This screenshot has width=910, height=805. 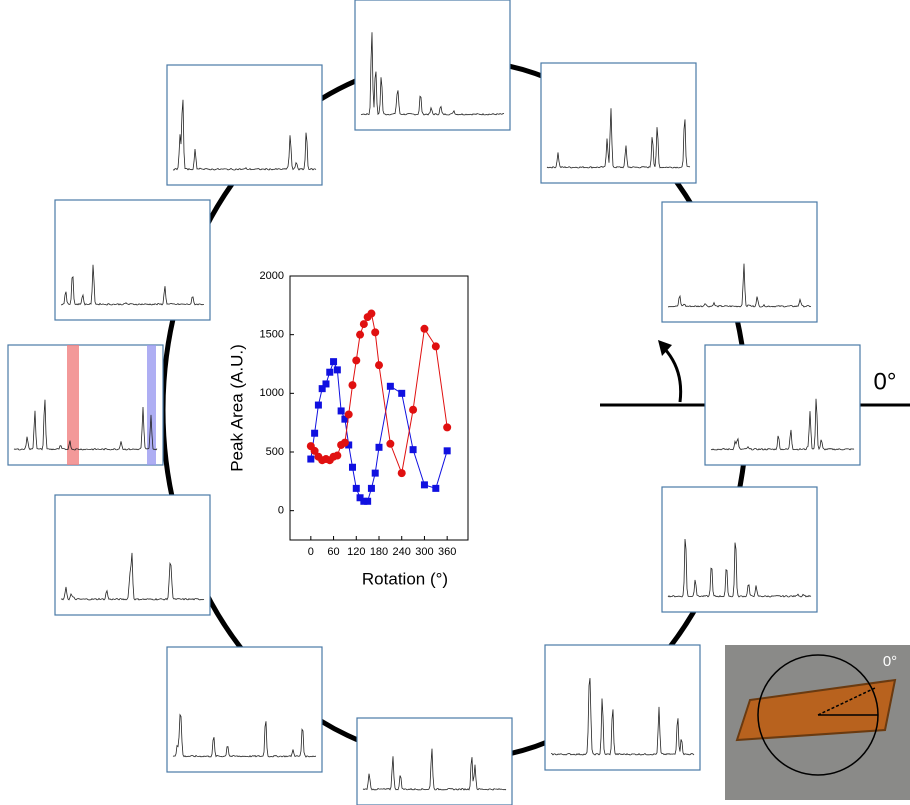 I want to click on x-tick-label: 120, so click(x=356, y=552).